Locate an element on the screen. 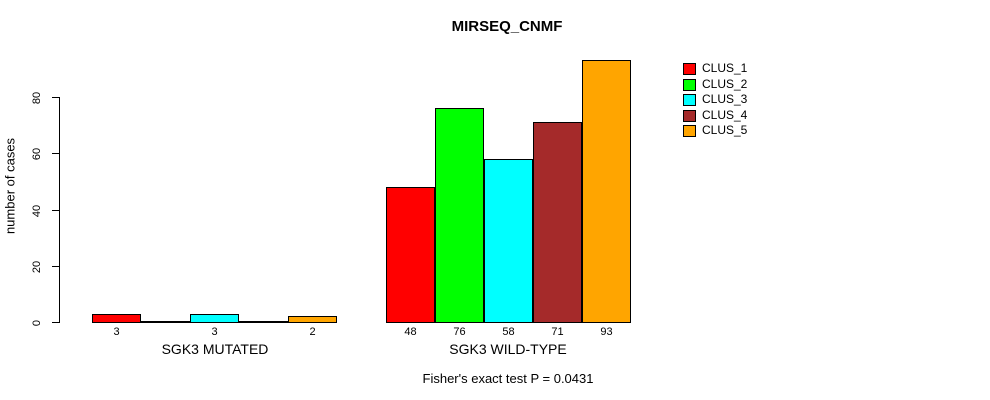 The image size is (990, 400). bar-value-label: 71 is located at coordinates (557, 332).